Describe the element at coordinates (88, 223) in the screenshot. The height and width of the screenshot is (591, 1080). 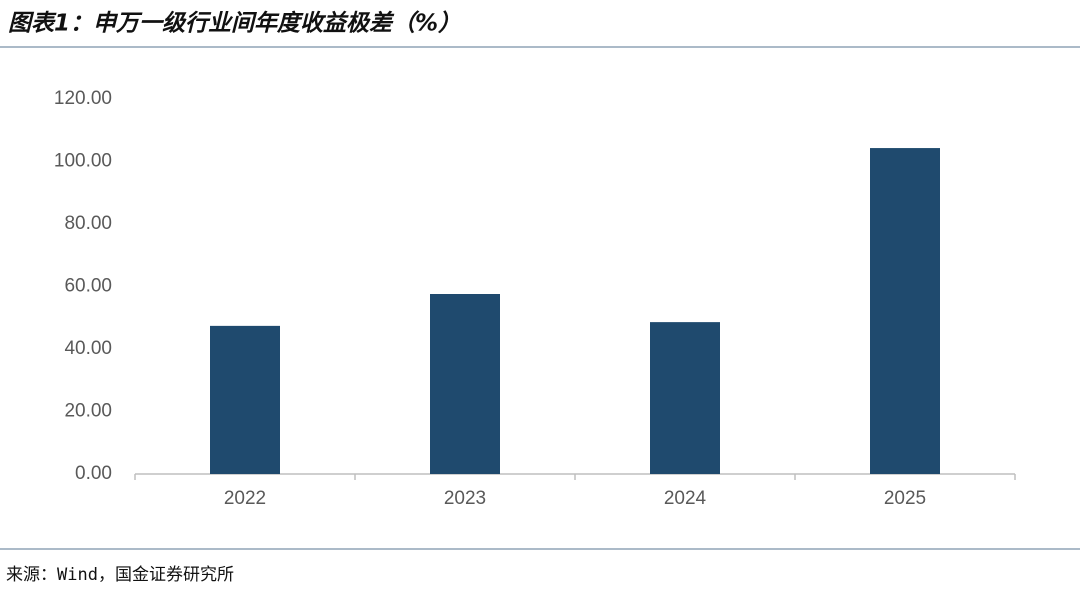
I see `y-tick-label: 80.00` at that location.